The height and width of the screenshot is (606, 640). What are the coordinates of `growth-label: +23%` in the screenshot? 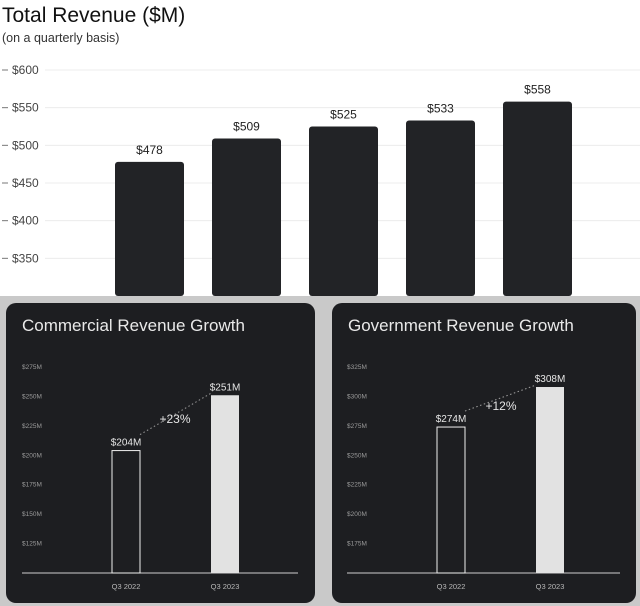 It's located at (174, 419).